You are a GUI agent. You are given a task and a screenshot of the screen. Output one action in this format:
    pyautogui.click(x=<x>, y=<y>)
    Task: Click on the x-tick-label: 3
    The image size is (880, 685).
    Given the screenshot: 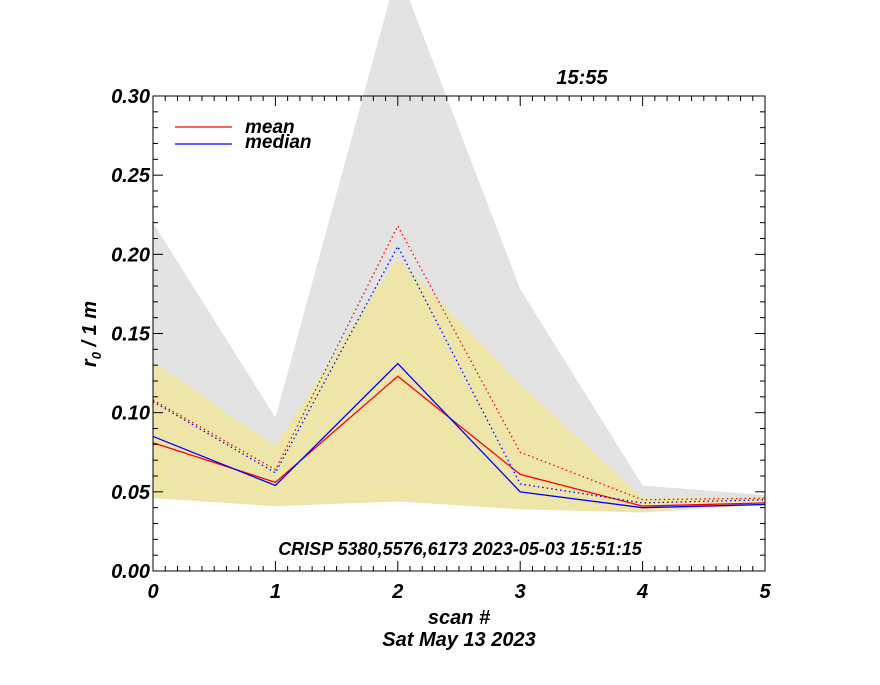 What is the action you would take?
    pyautogui.click(x=520, y=592)
    